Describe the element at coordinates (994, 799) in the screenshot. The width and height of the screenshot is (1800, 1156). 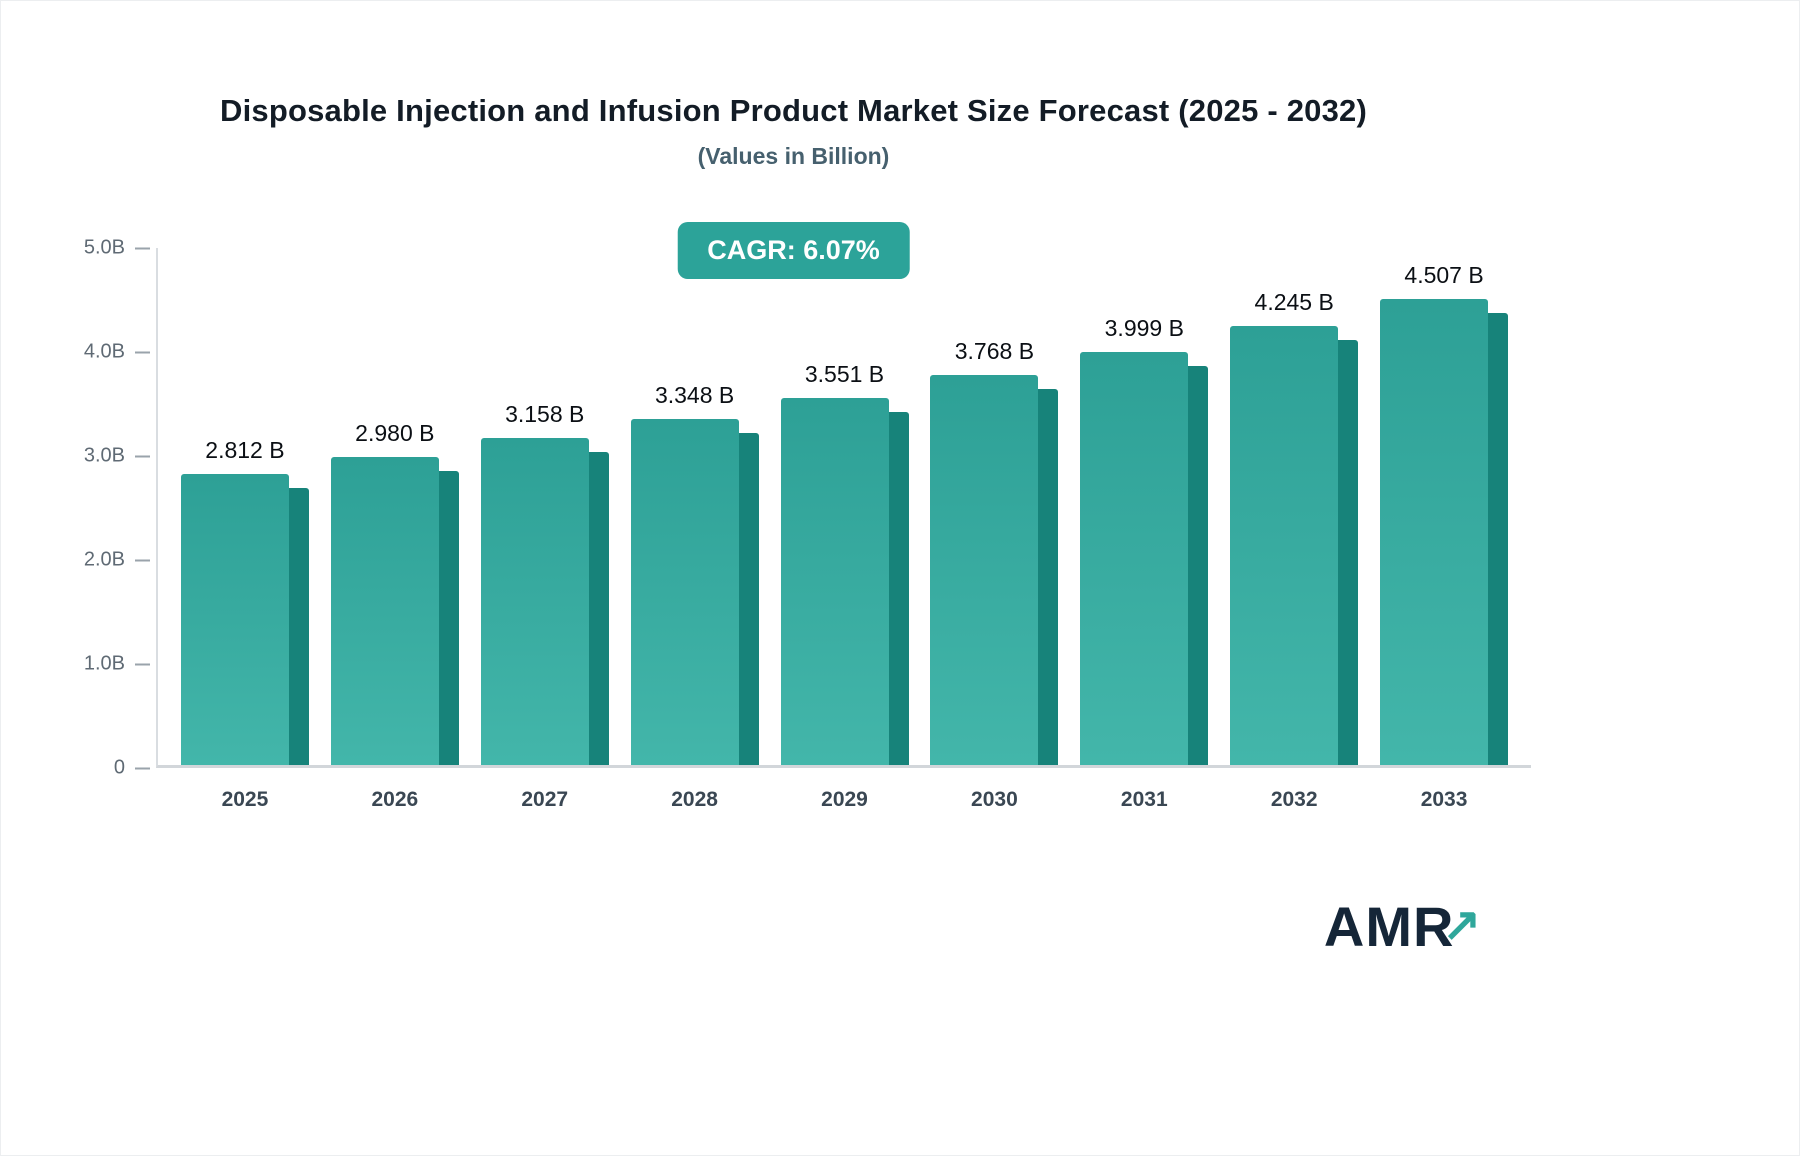
I see `x-axis-label: 2030` at that location.